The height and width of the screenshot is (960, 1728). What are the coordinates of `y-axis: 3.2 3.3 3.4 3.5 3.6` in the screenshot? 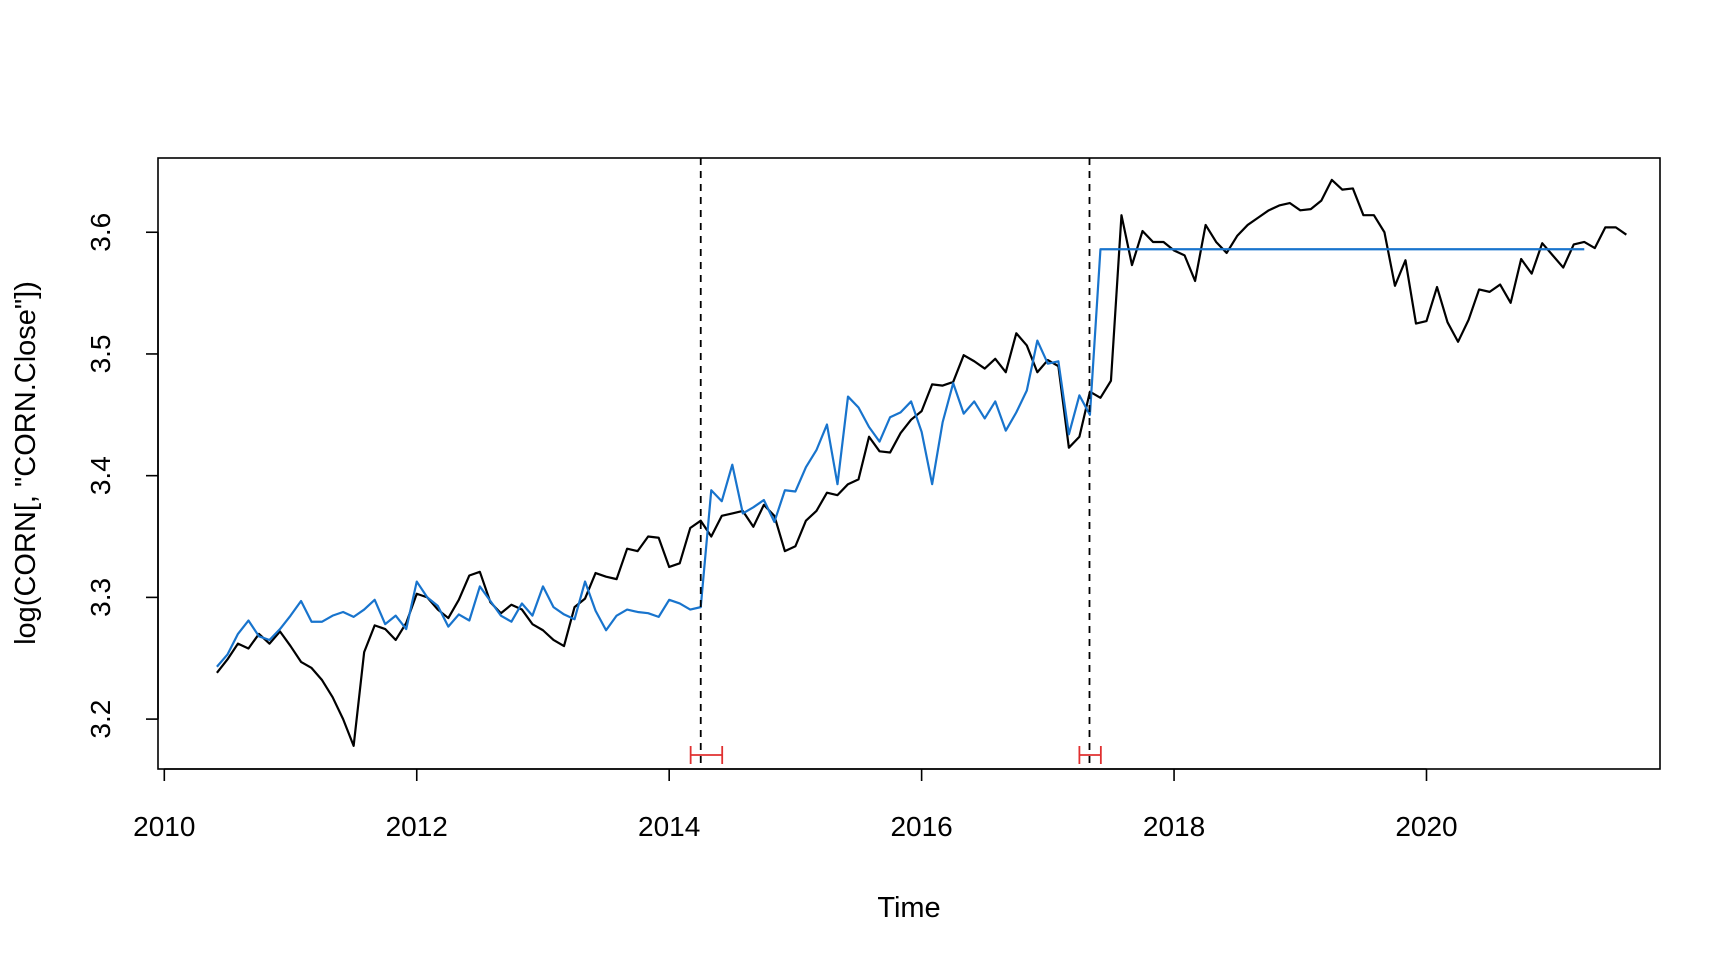 It's located at (122, 476).